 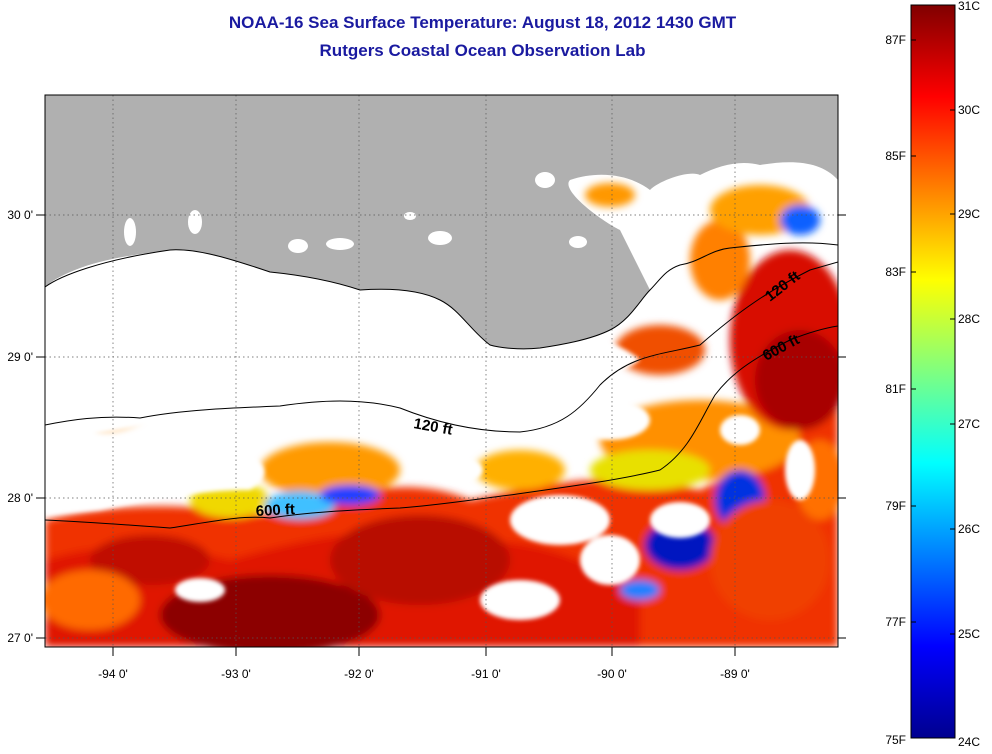 I want to click on colorbar-label-fahrenheit: 85F, so click(x=895, y=156).